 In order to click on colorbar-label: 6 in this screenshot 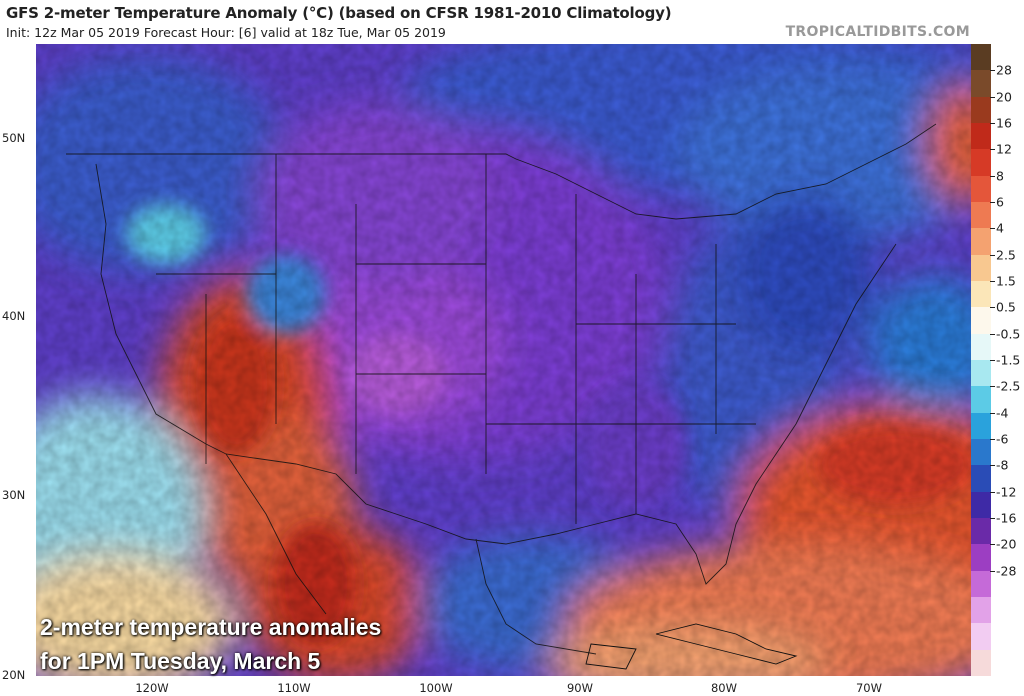, I will do `click(1000, 202)`.